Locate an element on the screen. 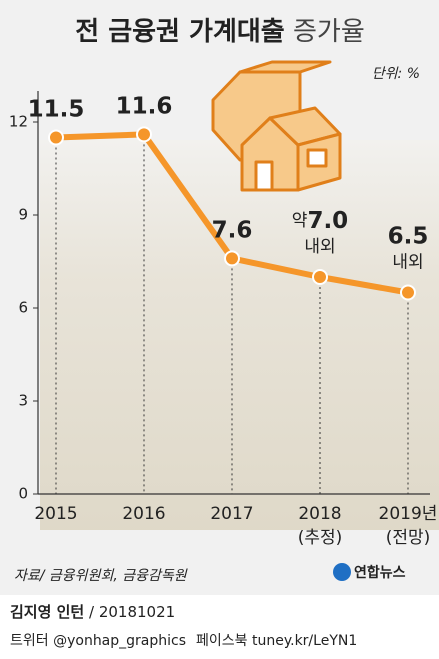  value-label-group: 11.6 is located at coordinates (144, 106).